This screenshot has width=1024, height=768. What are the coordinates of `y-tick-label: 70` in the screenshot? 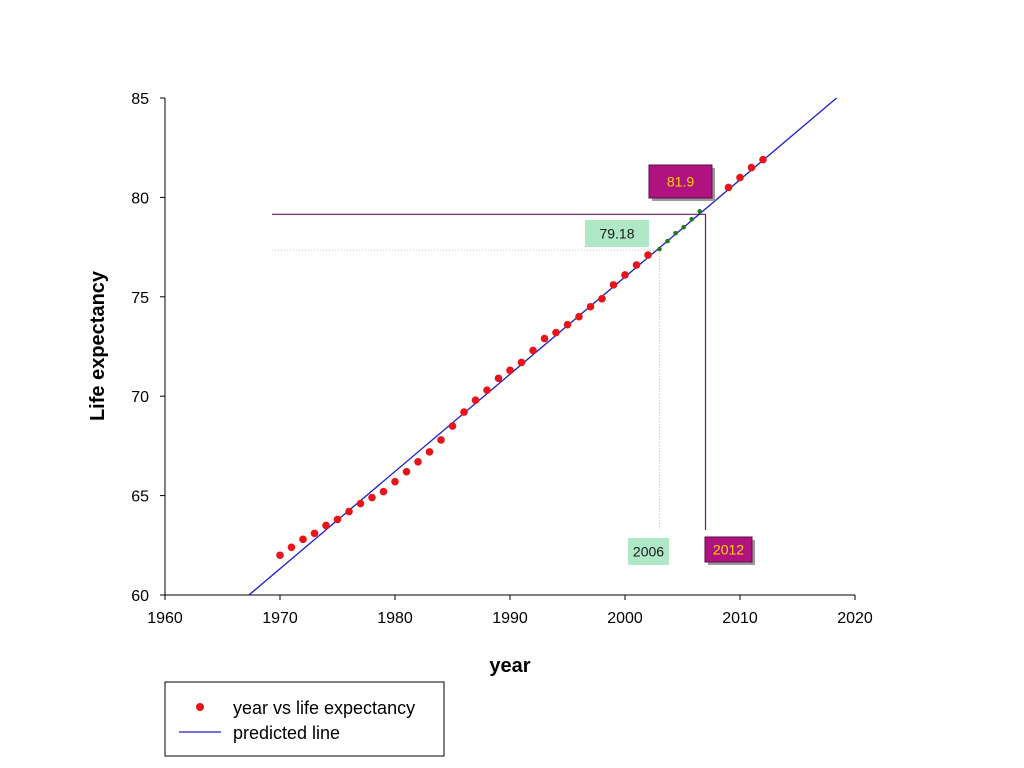 It's located at (140, 397).